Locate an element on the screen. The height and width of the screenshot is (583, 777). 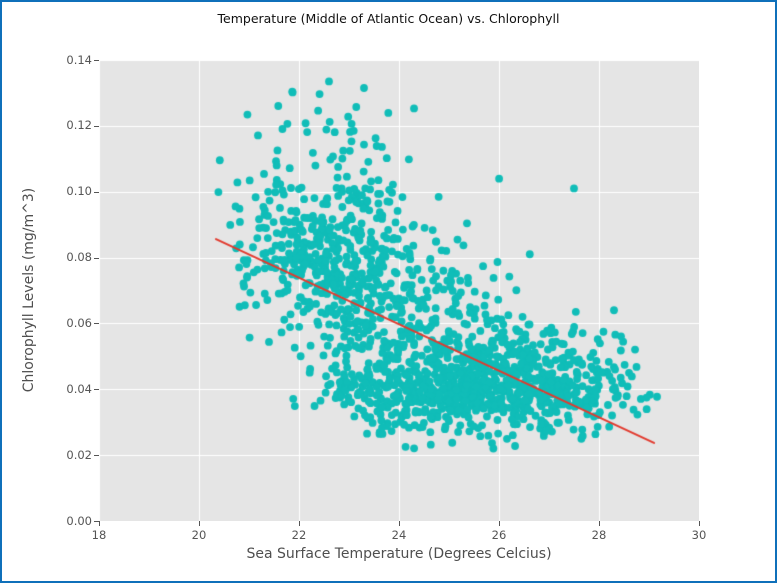
x-tick-label: 20 is located at coordinates (199, 535).